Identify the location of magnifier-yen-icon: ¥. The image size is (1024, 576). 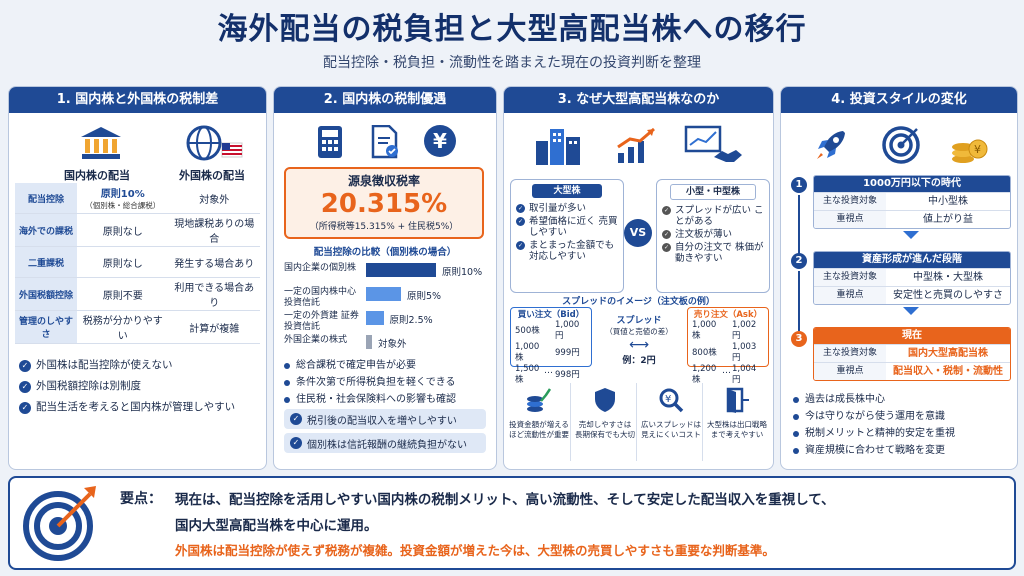
(671, 401).